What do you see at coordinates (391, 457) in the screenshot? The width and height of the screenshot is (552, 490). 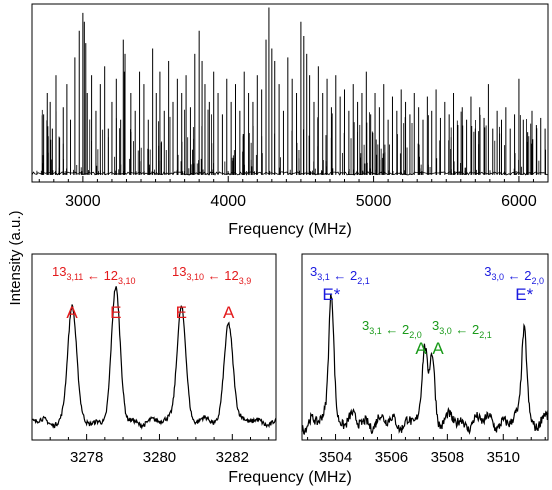 I see `x-tick-label: 3506` at bounding box center [391, 457].